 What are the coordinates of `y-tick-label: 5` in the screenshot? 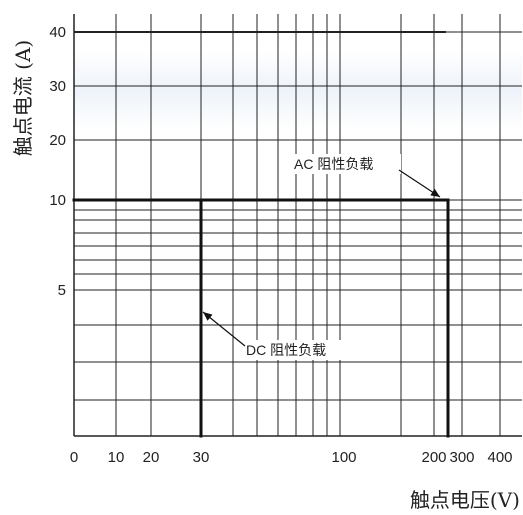 It's located at (62, 290).